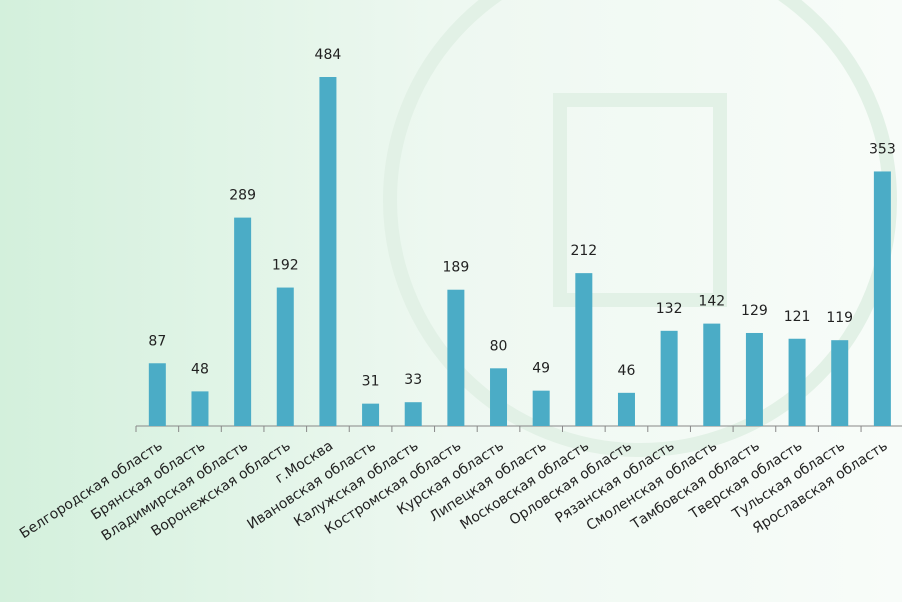 This screenshot has width=902, height=602. Describe the element at coordinates (541, 369) in the screenshot. I see `data-label: 49` at that location.